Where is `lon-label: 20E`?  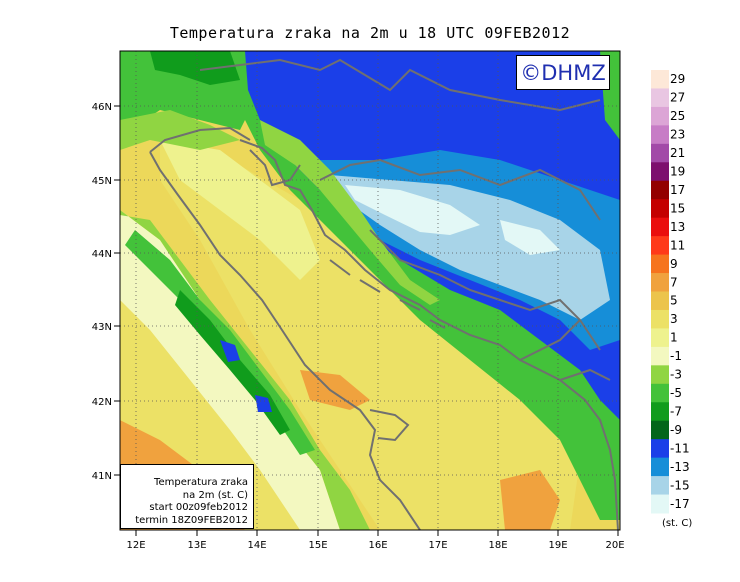 lon-label: 20E is located at coordinates (614, 545).